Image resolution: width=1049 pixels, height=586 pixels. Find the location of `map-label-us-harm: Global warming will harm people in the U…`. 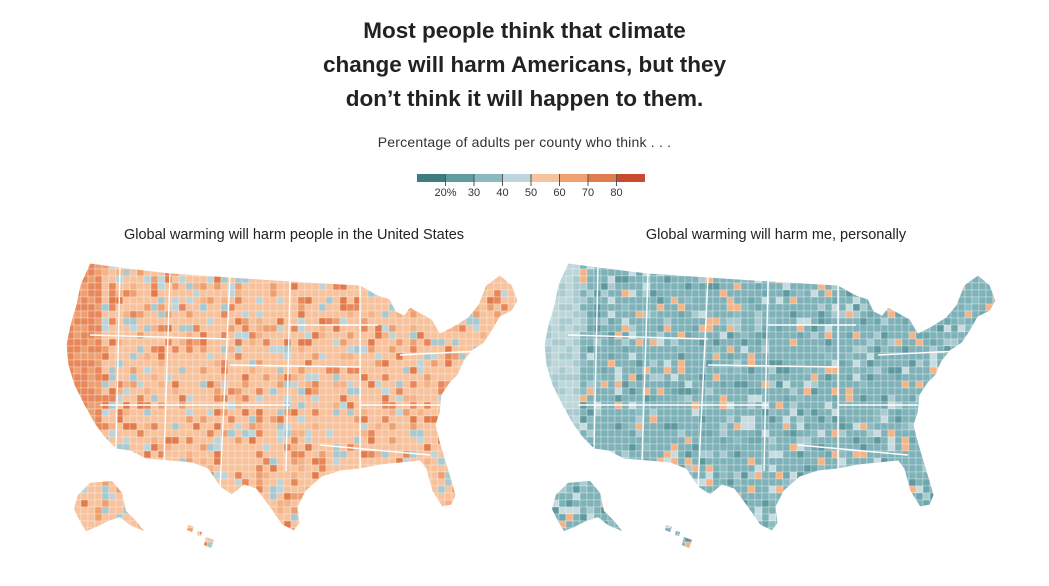

map-label-us-harm: Global warming will harm people in the U… is located at coordinates (294, 235).